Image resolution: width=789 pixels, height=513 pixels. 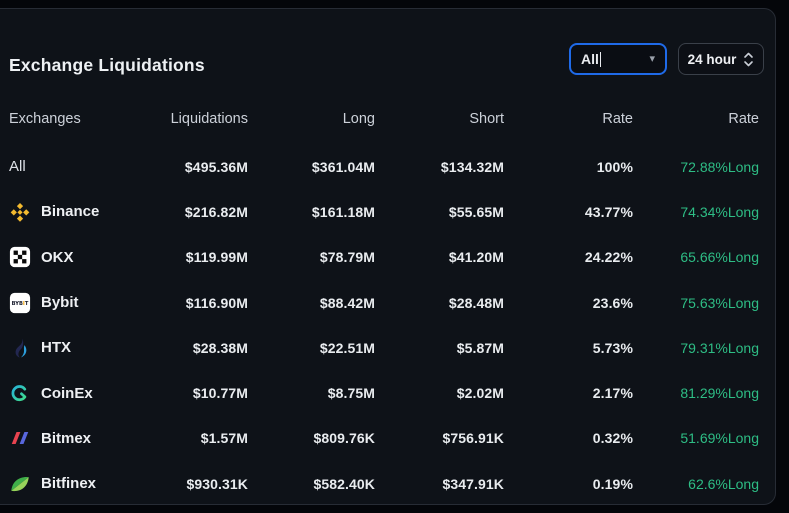 I want to click on exchange-name: Bitfinex, so click(x=69, y=484).